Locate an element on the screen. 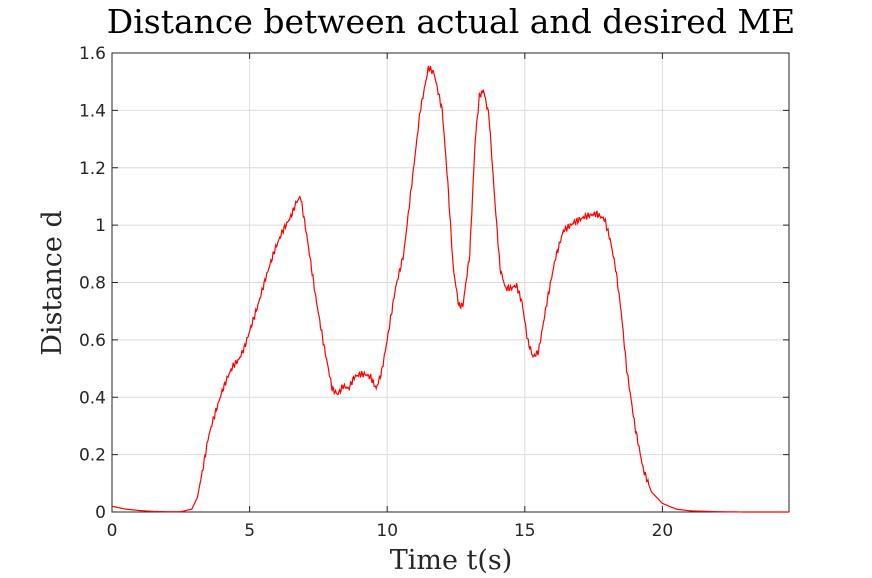 Image resolution: width=872 pixels, height=578 pixels. y-tick-label: 1.4 is located at coordinates (92, 111).